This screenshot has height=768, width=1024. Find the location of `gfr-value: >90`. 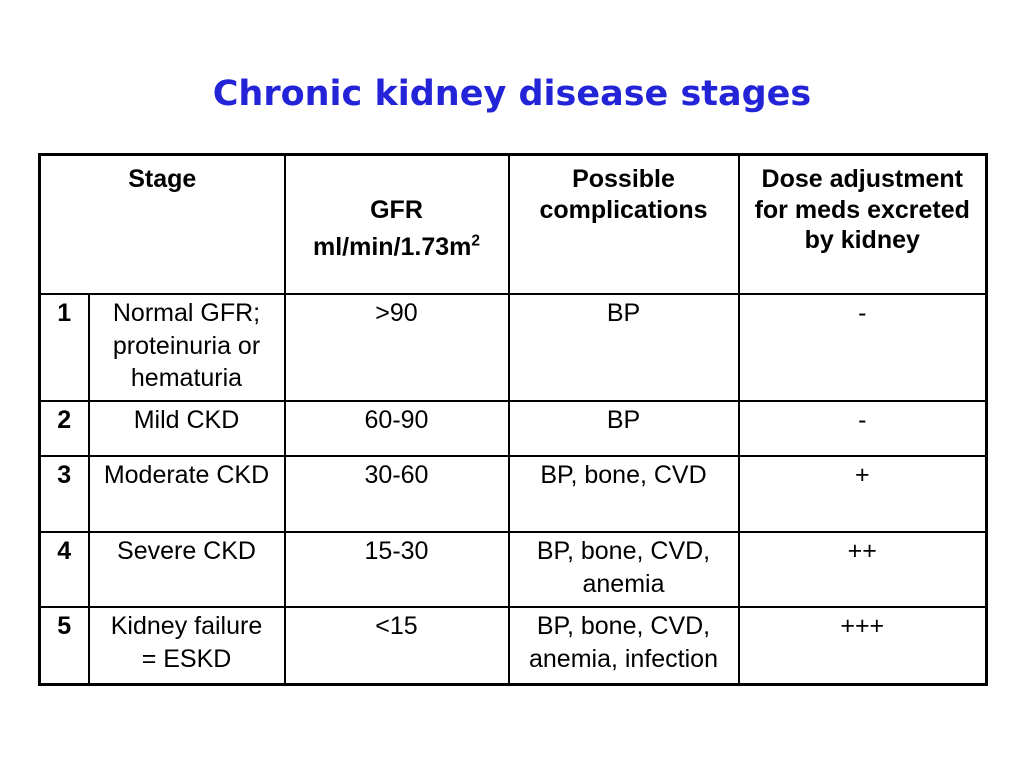

gfr-value: >90 is located at coordinates (396, 347).